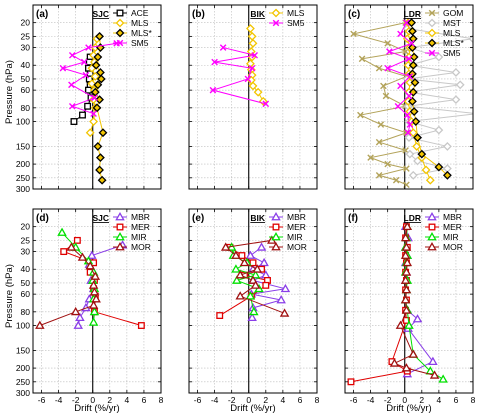 The height and width of the screenshot is (415, 500). Describe the element at coordinates (198, 218) in the screenshot. I see `panel-label: (e)` at that location.